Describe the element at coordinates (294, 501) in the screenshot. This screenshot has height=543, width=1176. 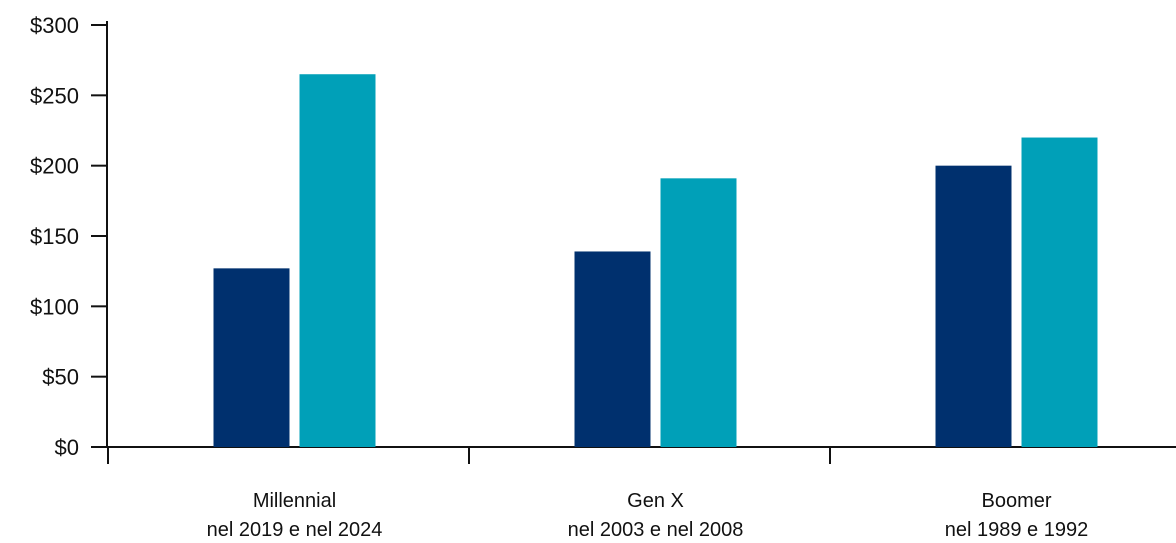
I see `x-category-label: Millennial` at that location.